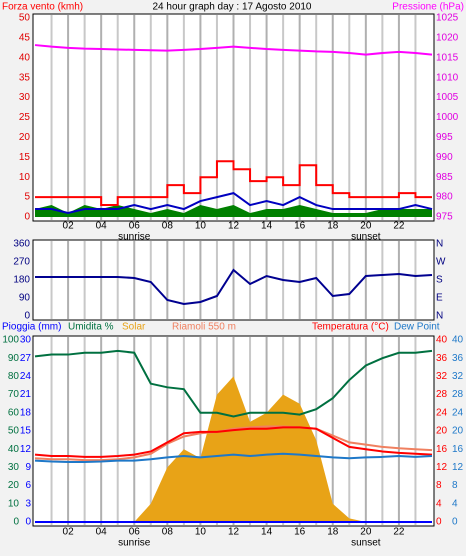 The width and height of the screenshot is (466, 556). Describe the element at coordinates (350, 327) in the screenshot. I see `legend-label: Temperatura (°C)` at that location.